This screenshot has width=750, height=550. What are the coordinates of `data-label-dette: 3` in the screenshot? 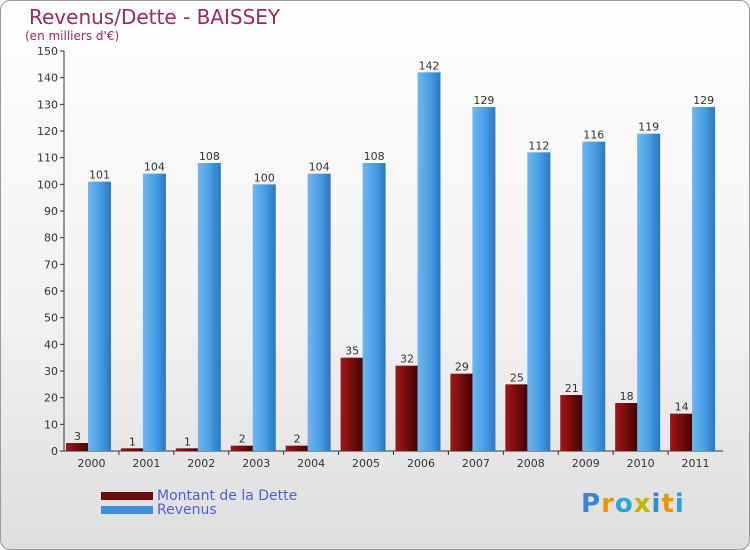 It's located at (77, 436).